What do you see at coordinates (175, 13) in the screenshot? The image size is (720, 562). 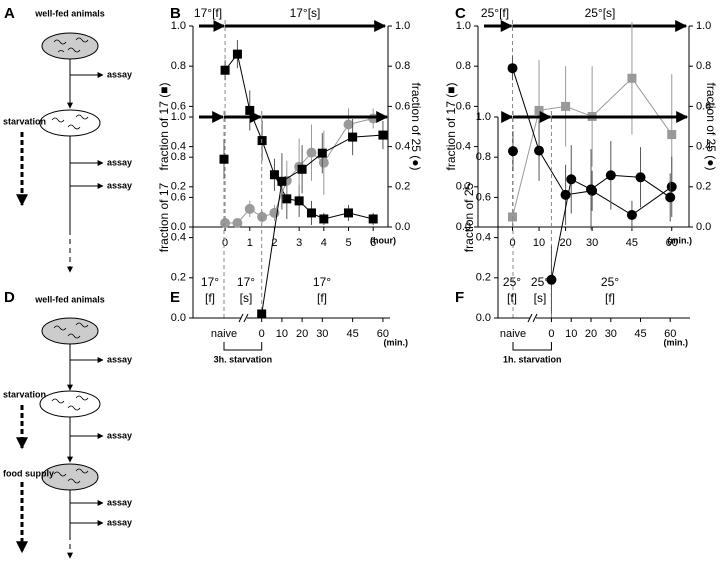 I see `panel-letter: B` at bounding box center [175, 13].